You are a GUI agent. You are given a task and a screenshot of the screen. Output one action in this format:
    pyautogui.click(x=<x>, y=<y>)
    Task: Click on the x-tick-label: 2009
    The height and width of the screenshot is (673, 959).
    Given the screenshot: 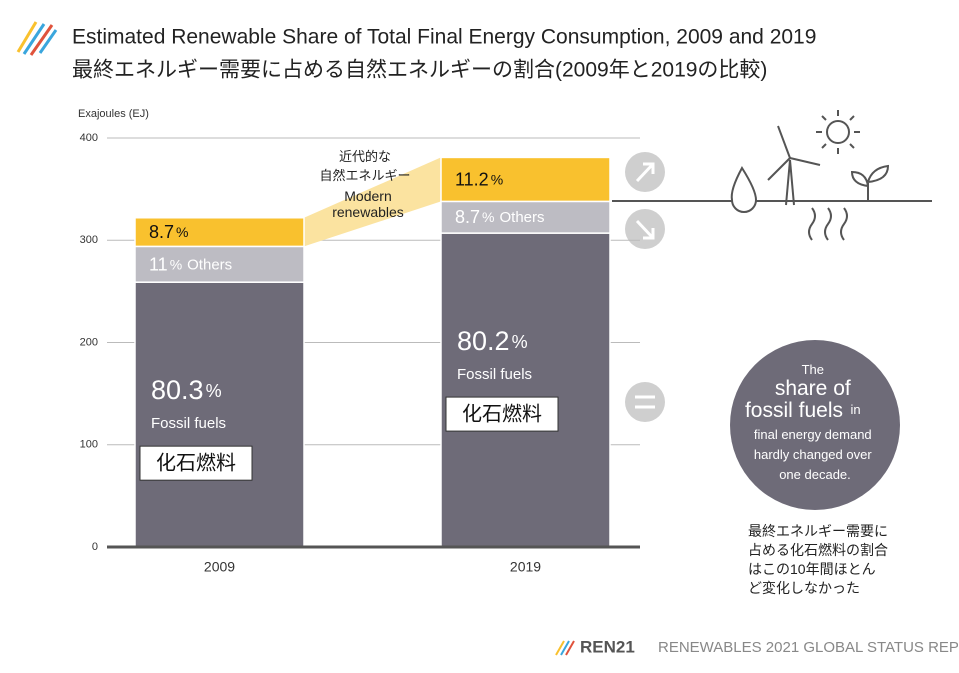 What is the action you would take?
    pyautogui.click(x=219, y=567)
    